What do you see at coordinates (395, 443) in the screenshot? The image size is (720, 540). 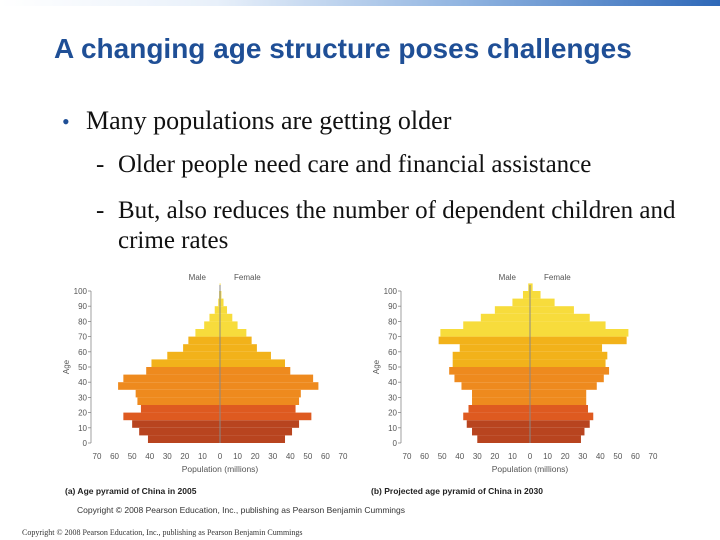 I see `age-tick-label: 0` at bounding box center [395, 443].